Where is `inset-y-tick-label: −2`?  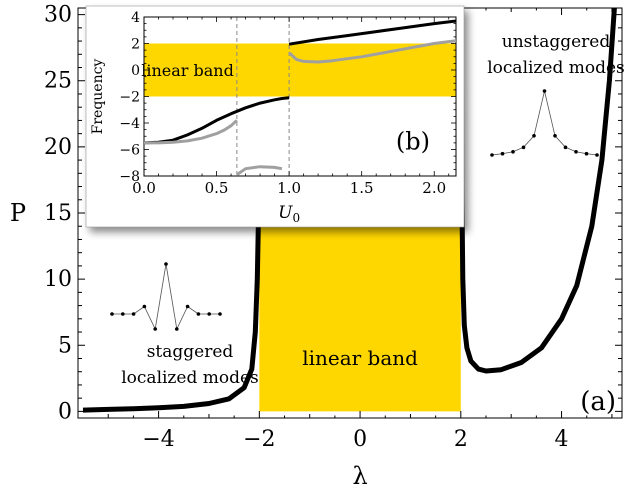
inset-y-tick-label: −2 is located at coordinates (129, 98).